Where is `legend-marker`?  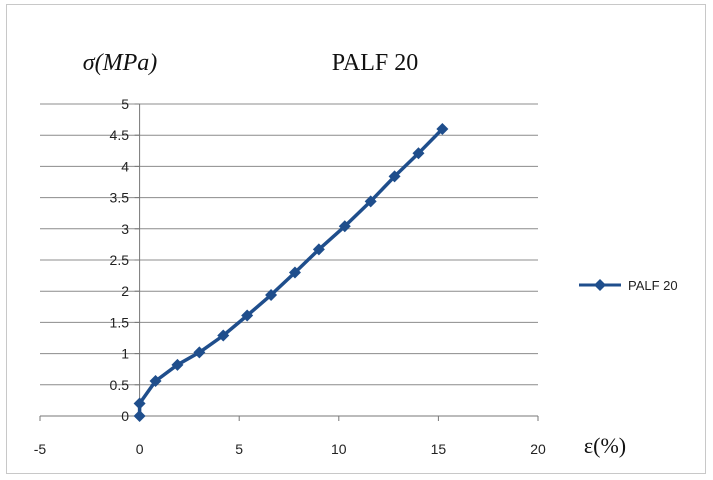 legend-marker is located at coordinates (600, 285).